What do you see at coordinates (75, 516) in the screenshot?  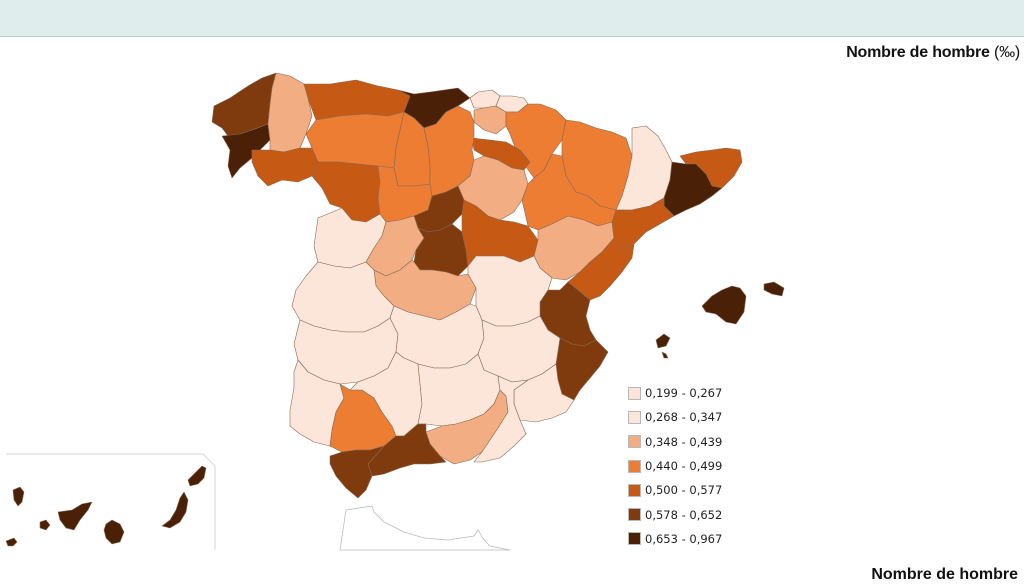 I see `island-tenerife` at bounding box center [75, 516].